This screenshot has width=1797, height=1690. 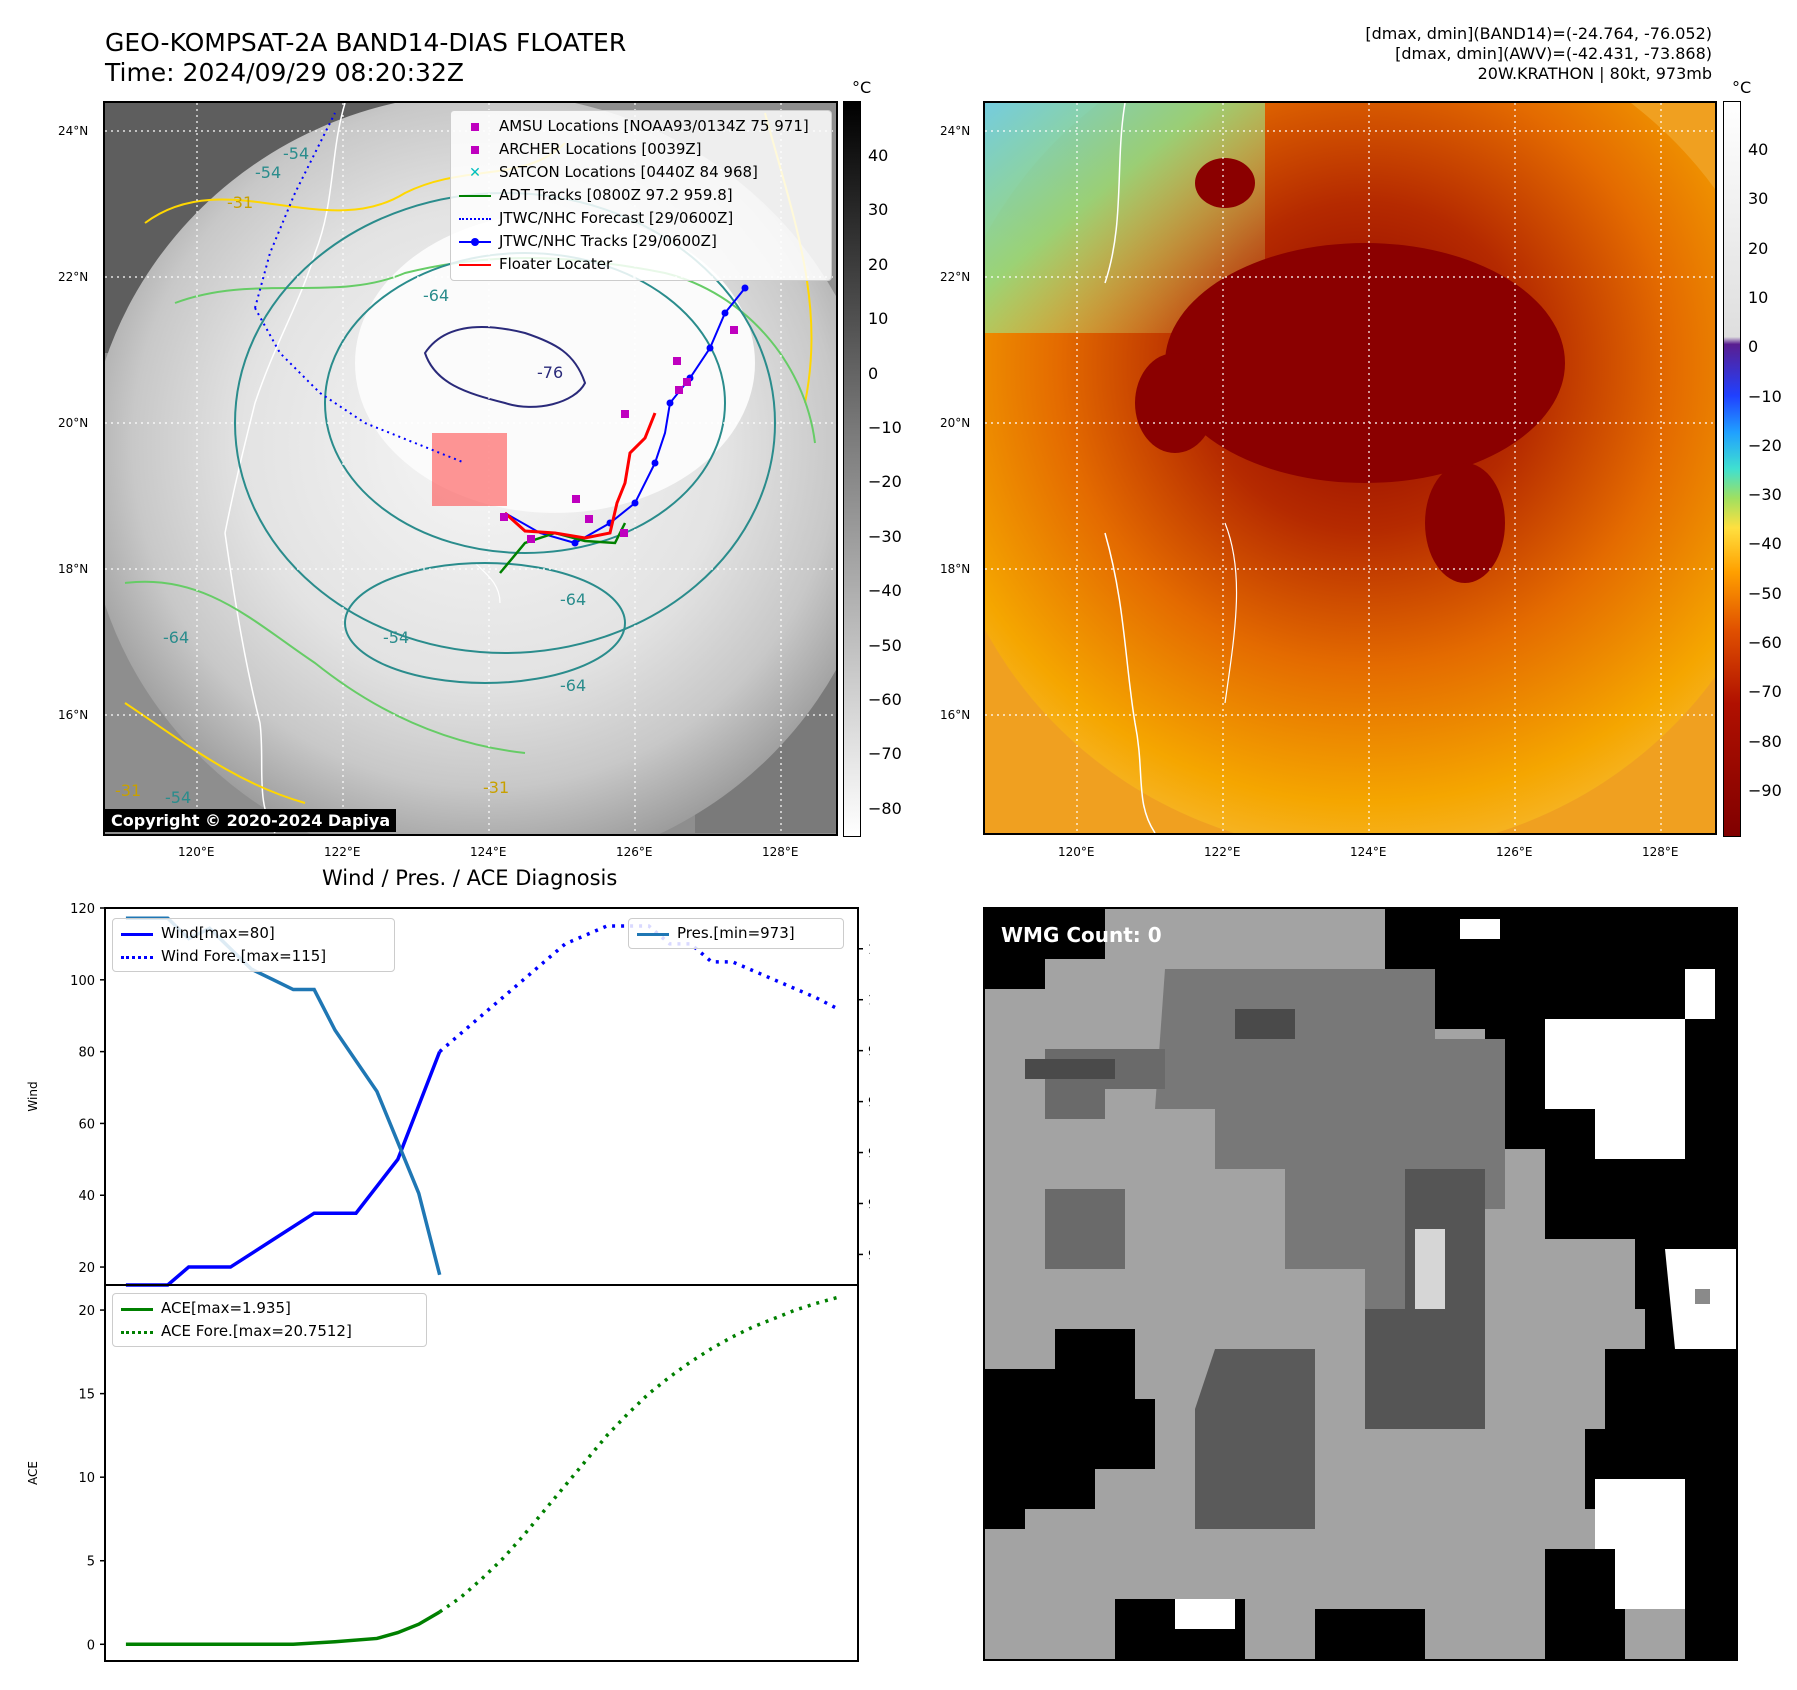 What do you see at coordinates (91, 1645) in the screenshot?
I see `y-tick-label: 0` at bounding box center [91, 1645].